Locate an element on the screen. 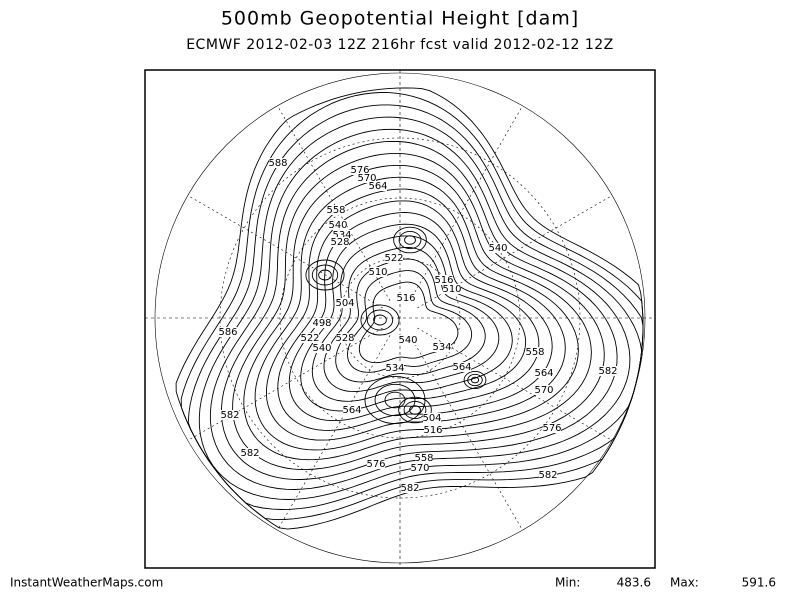 This screenshot has height=600, width=800. min-value: 483.6 is located at coordinates (634, 583).